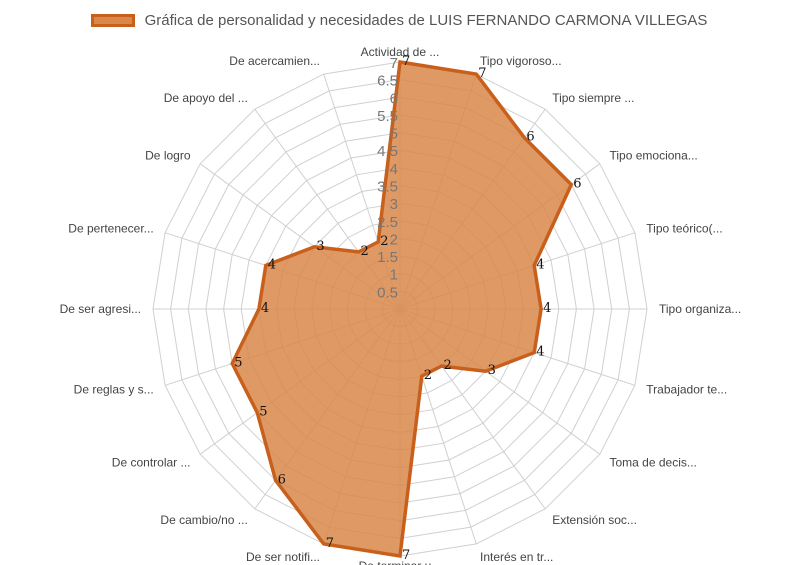  I want to click on tick-label: 1, so click(394, 275).